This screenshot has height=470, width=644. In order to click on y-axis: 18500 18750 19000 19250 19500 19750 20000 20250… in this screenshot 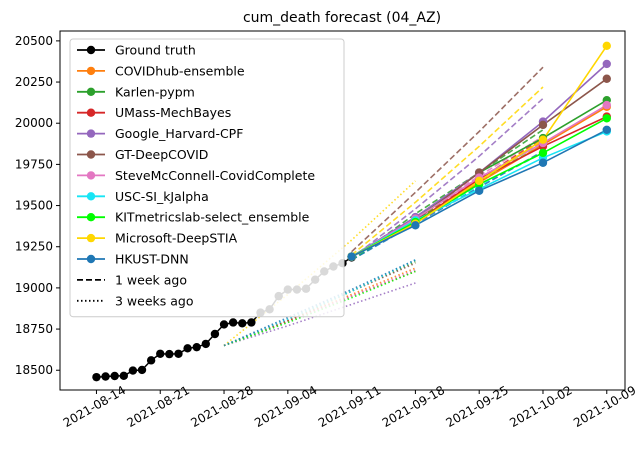, I will do `click(37, 205)`.